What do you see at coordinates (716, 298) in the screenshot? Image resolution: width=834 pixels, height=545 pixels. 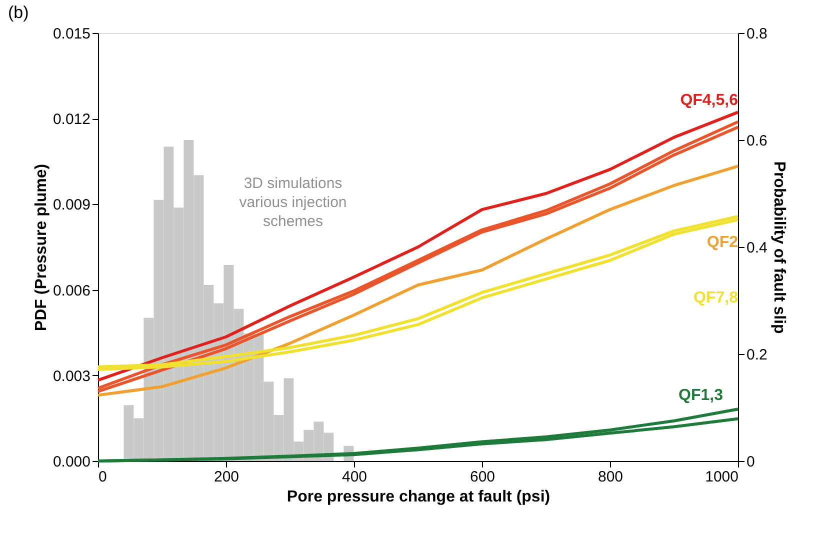 I see `text: QF7,8` at bounding box center [716, 298].